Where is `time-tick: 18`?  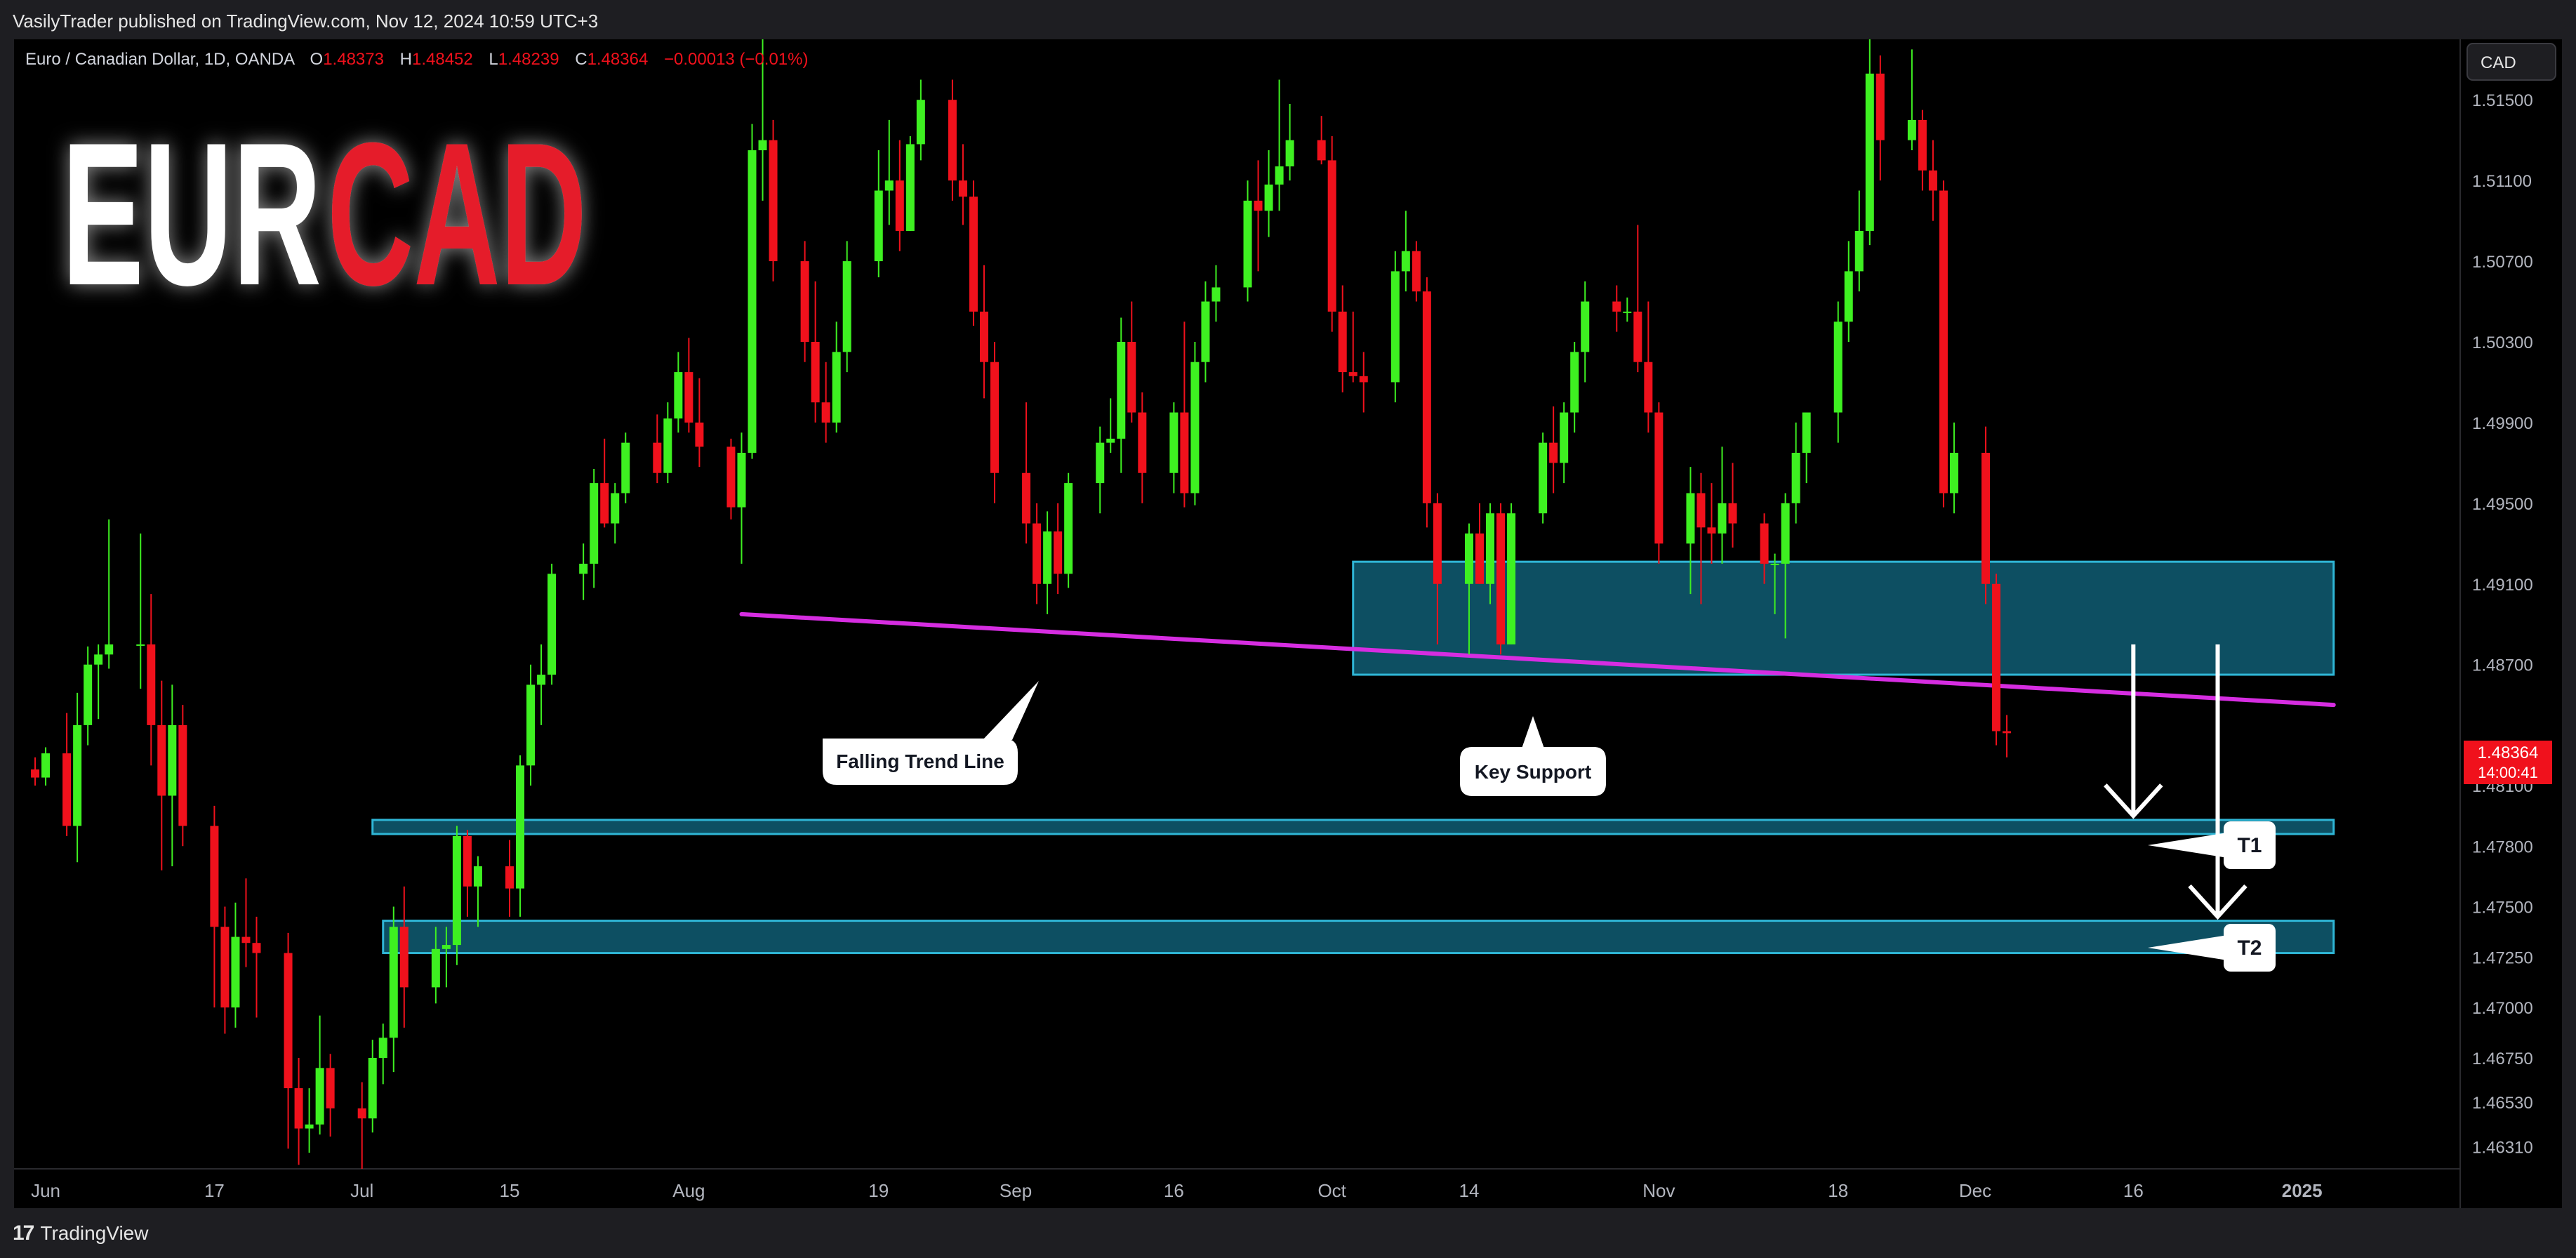 time-tick: 18 is located at coordinates (1838, 1190).